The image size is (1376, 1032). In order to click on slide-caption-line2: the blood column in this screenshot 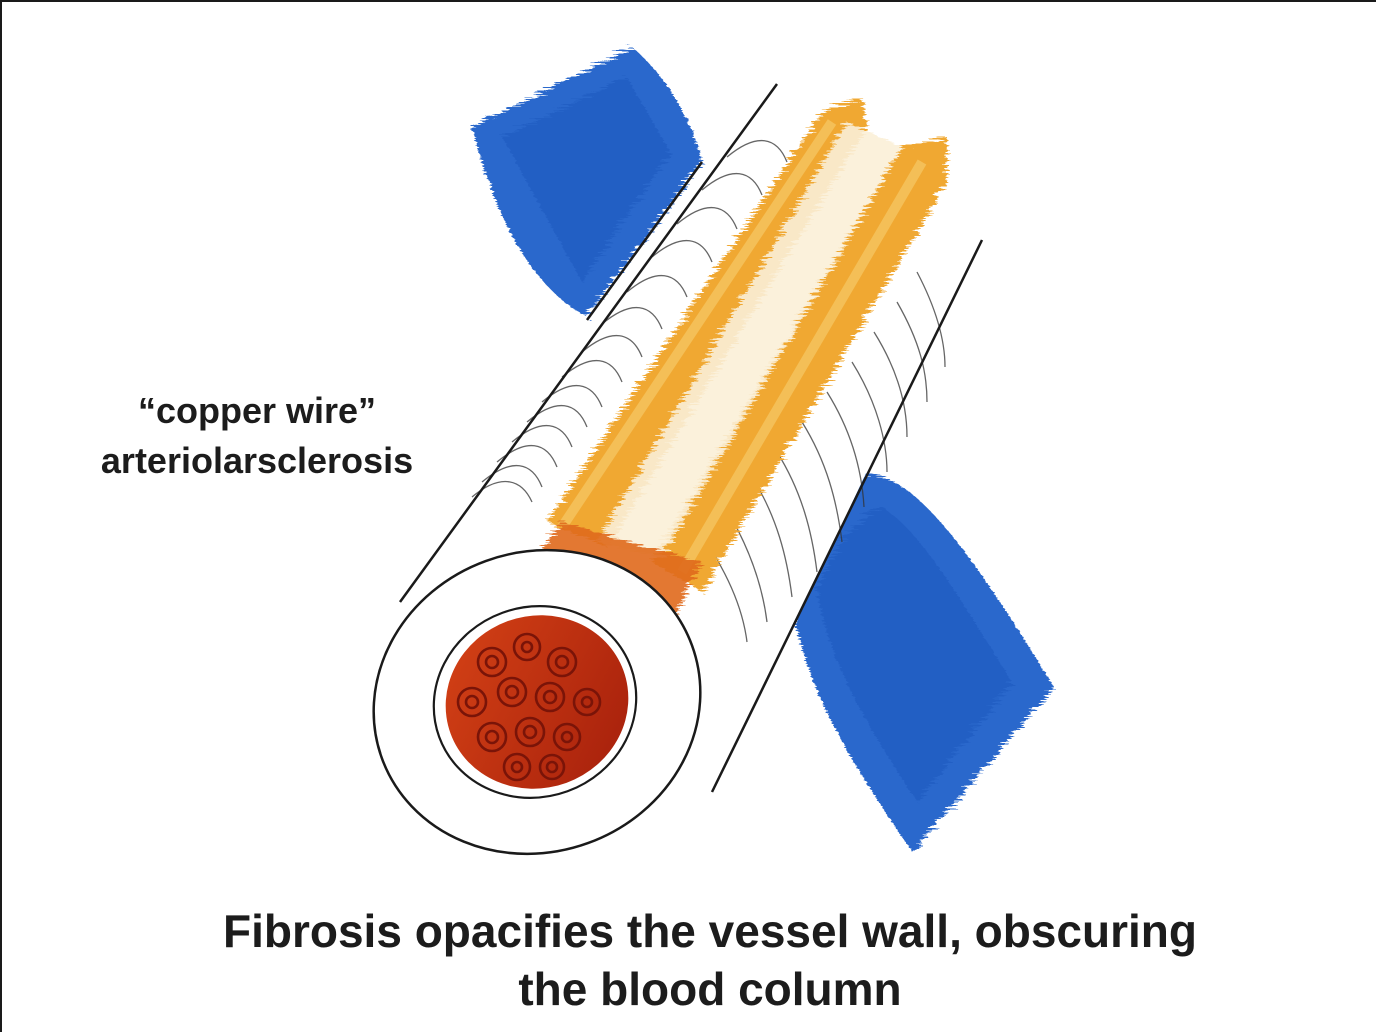, I will do `click(710, 989)`.